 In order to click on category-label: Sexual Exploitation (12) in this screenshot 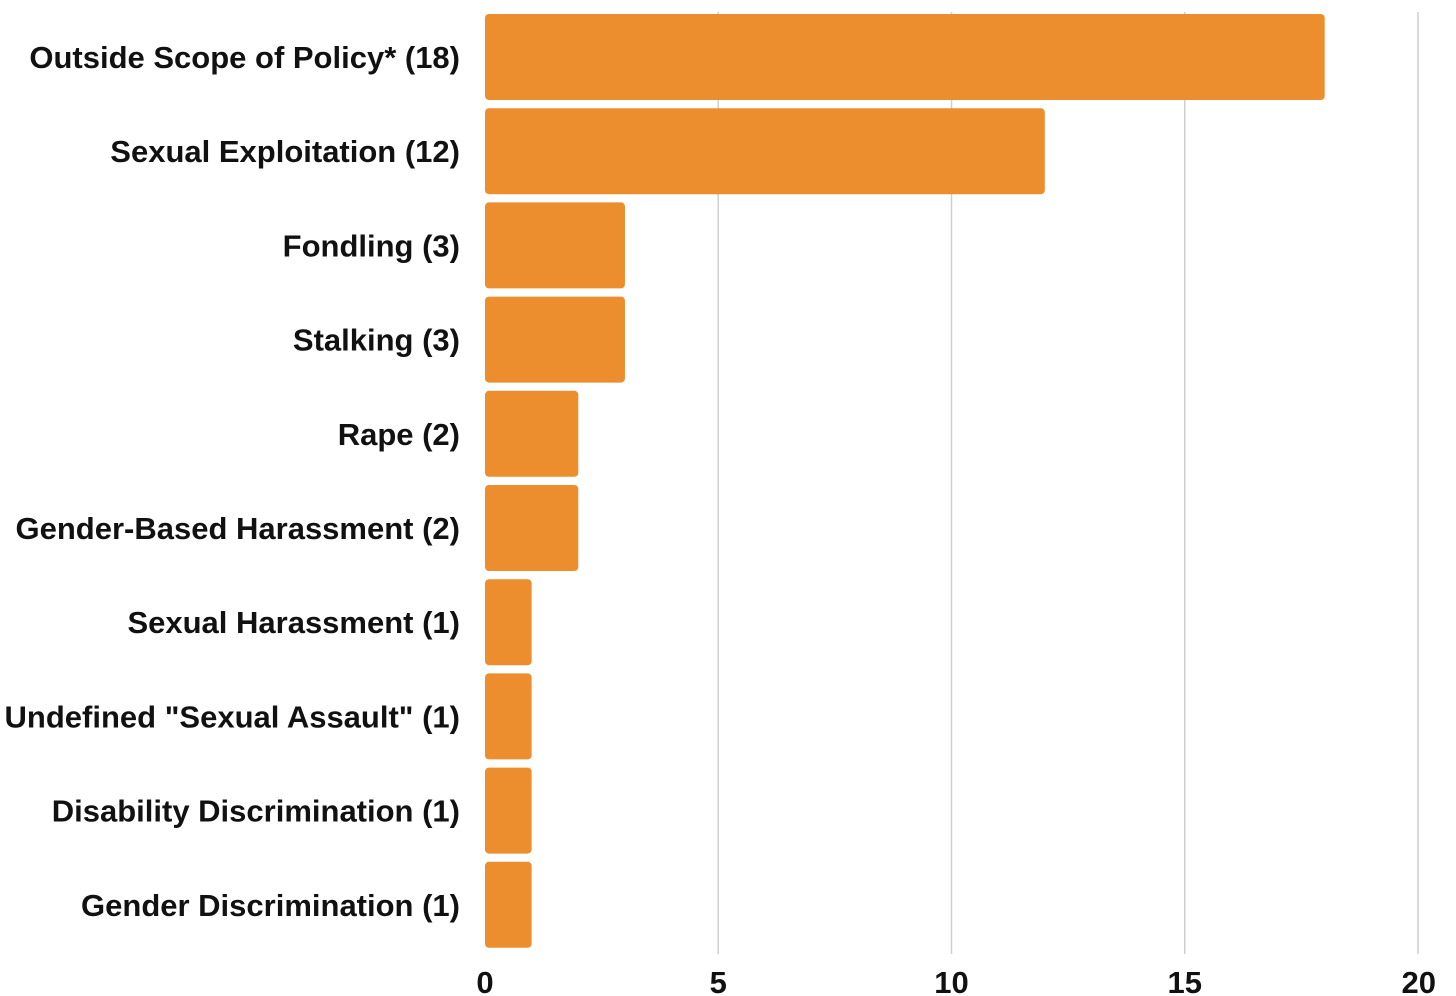, I will do `click(285, 151)`.